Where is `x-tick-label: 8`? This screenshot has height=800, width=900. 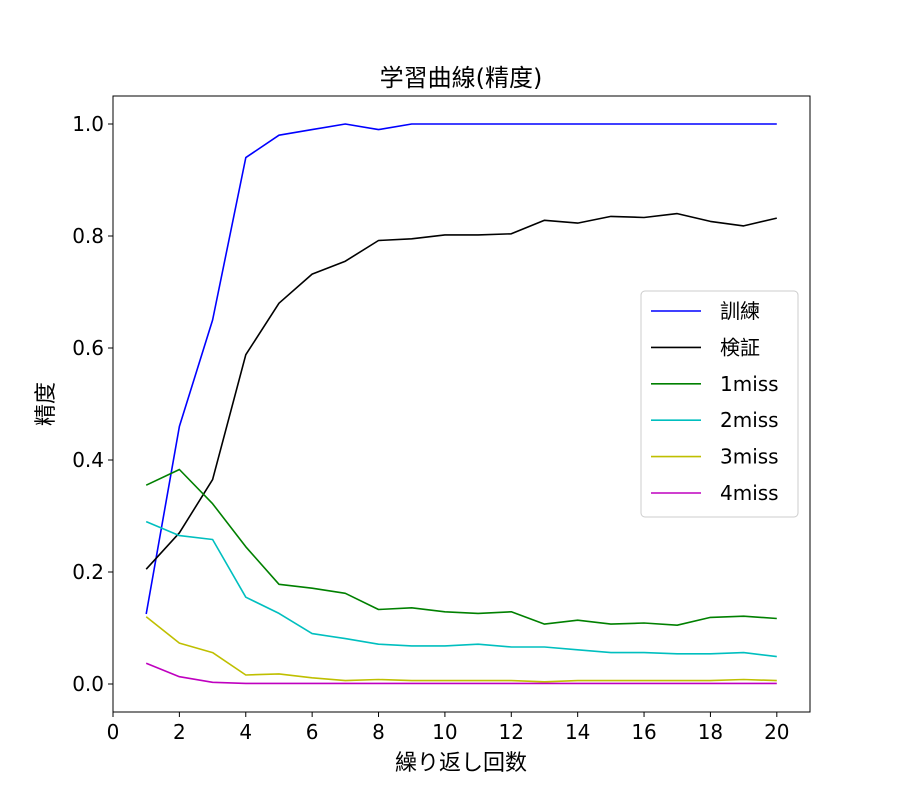
x-tick-label: 8 is located at coordinates (378, 732).